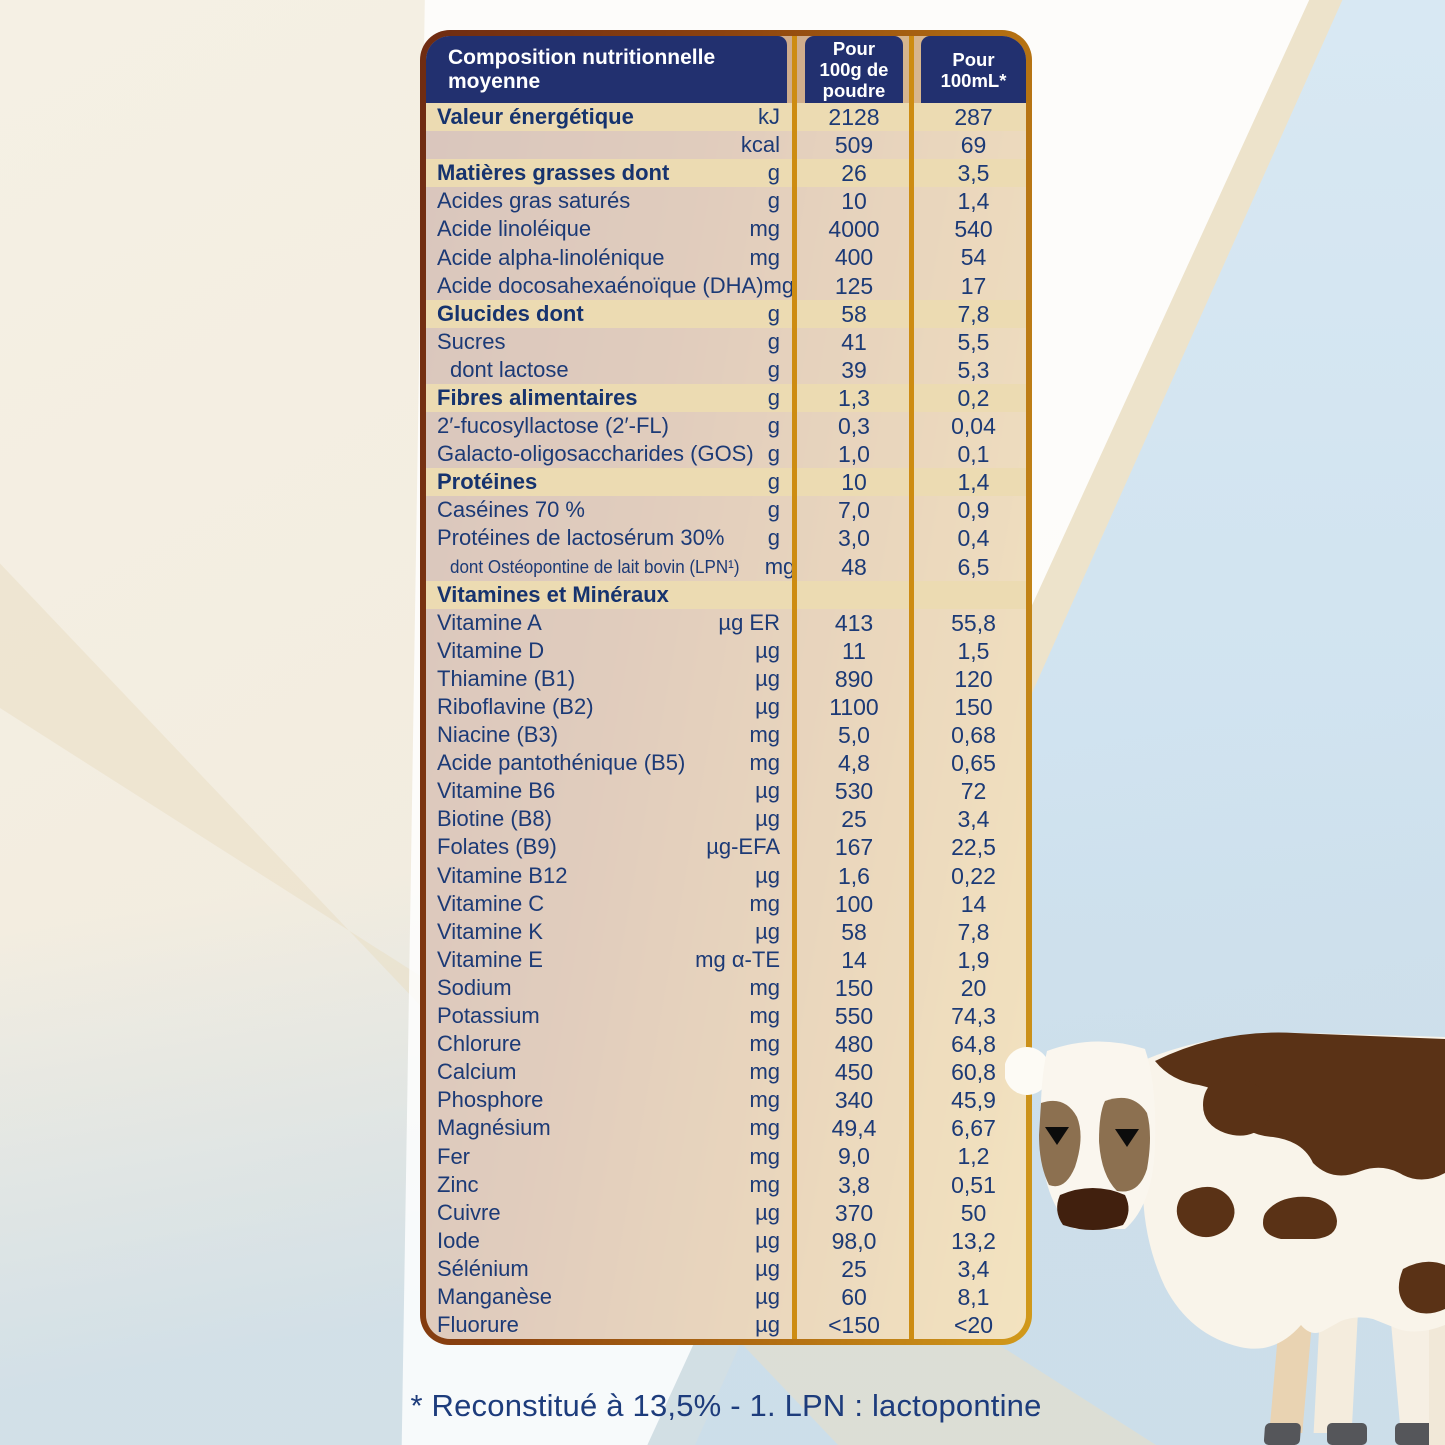 This screenshot has width=1445, height=1445. I want to click on row-label-cell: Biotine (B8) µg, so click(606, 819).